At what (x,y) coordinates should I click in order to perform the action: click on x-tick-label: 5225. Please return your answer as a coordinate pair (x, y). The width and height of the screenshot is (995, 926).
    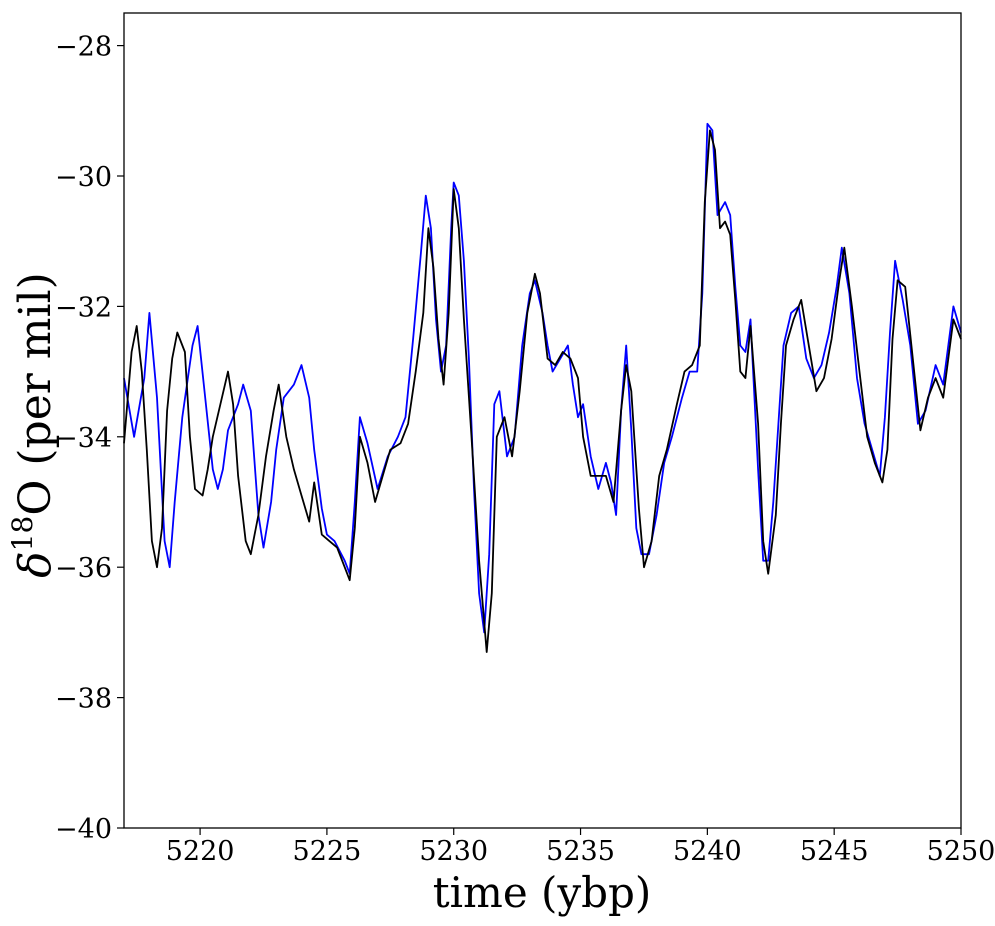
    Looking at the image, I should click on (327, 851).